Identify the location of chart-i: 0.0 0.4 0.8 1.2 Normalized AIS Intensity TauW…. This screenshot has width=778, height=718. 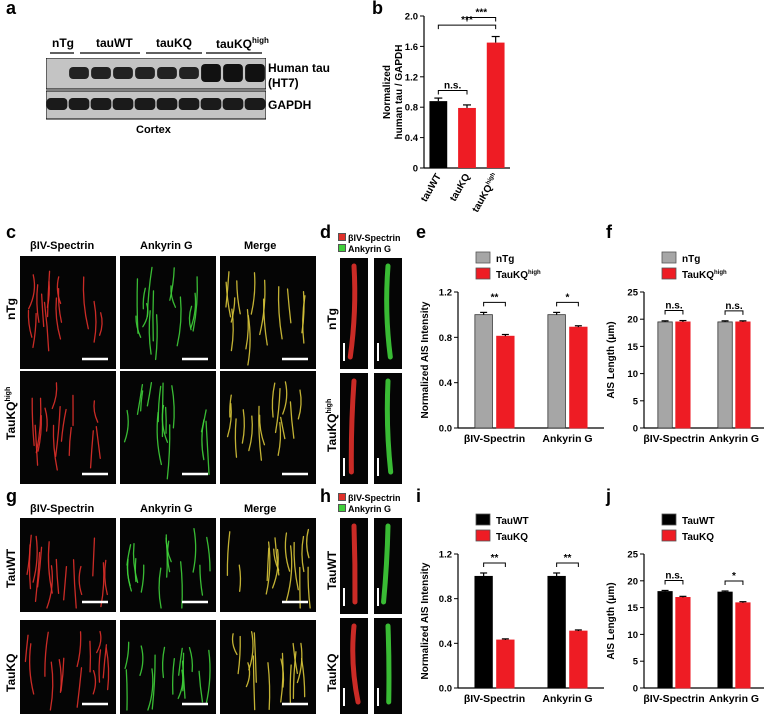
(512, 609).